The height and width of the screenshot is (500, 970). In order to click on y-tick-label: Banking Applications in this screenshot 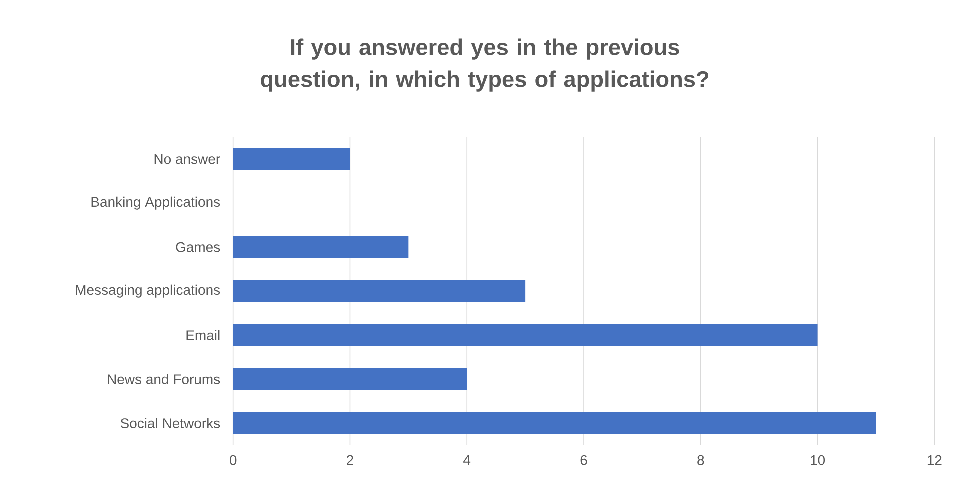, I will do `click(156, 203)`.